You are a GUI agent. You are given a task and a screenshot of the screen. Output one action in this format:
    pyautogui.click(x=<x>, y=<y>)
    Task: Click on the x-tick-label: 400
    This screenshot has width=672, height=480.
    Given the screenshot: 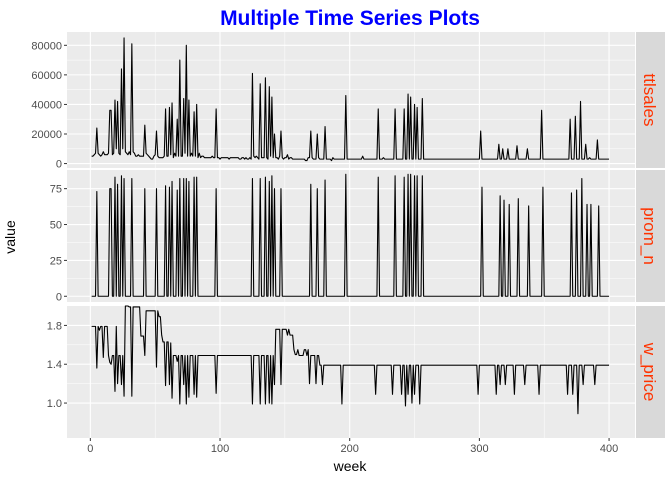 What is the action you would take?
    pyautogui.click(x=609, y=449)
    